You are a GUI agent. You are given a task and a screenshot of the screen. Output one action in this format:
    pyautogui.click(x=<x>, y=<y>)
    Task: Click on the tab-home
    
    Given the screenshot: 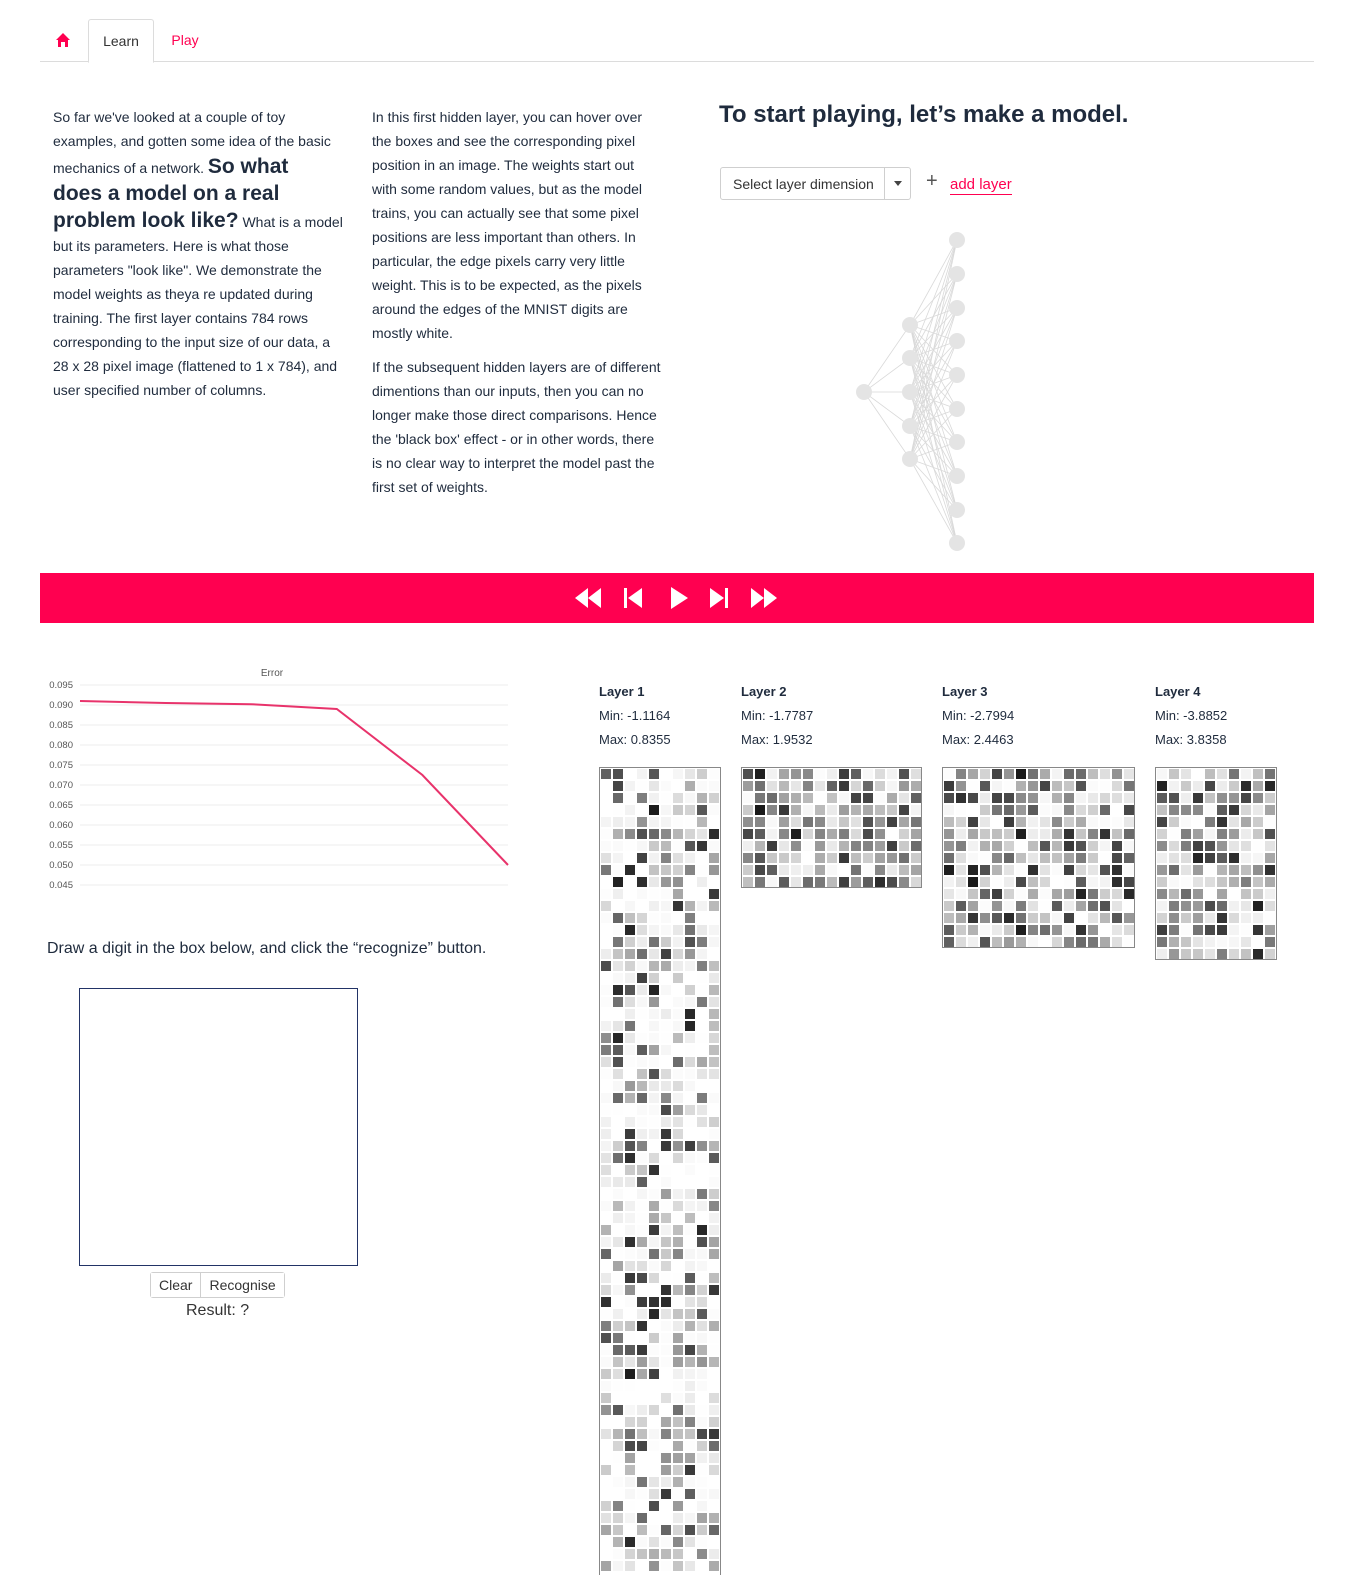 What is the action you would take?
    pyautogui.click(x=63, y=40)
    